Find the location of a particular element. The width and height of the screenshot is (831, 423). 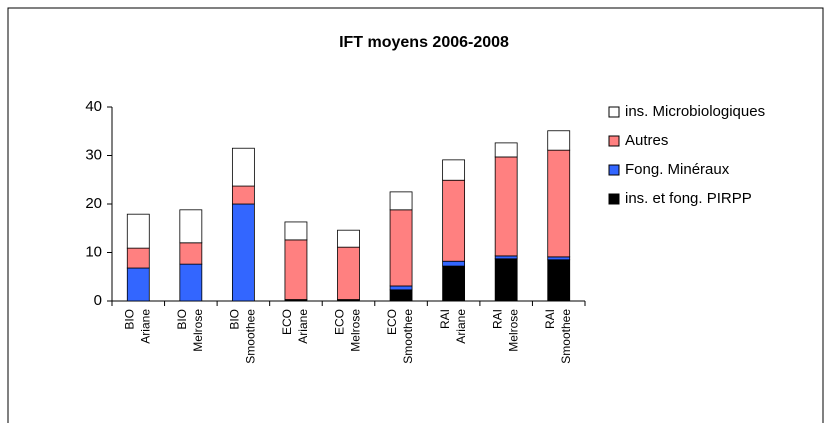

y-tick-label: 30 is located at coordinates (93, 154).